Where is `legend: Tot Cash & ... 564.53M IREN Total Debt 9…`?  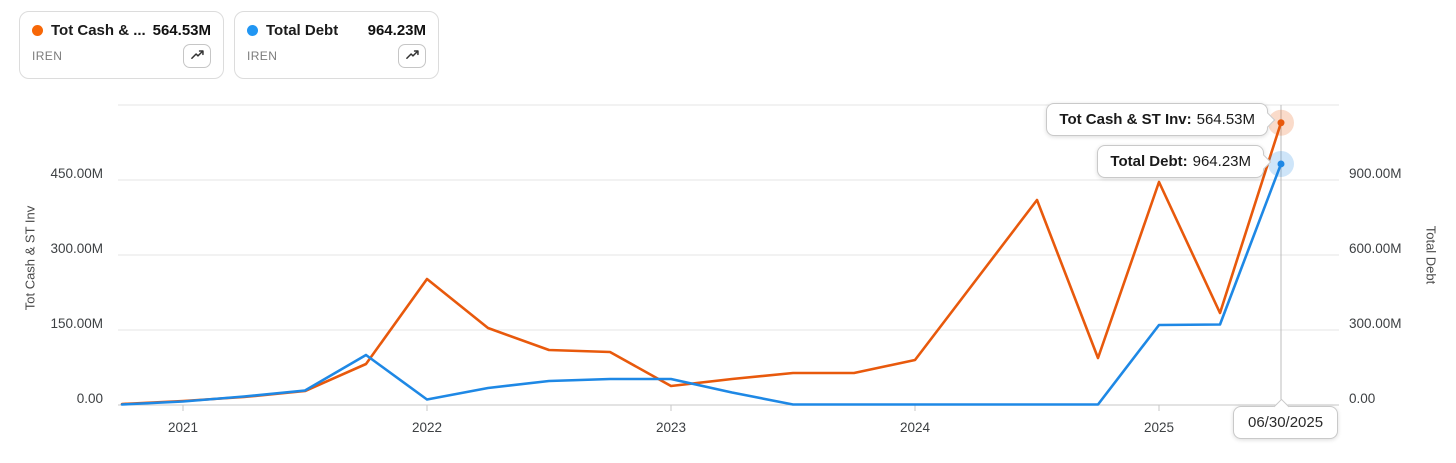 legend: Tot Cash & ... 564.53M IREN Total Debt 9… is located at coordinates (229, 45).